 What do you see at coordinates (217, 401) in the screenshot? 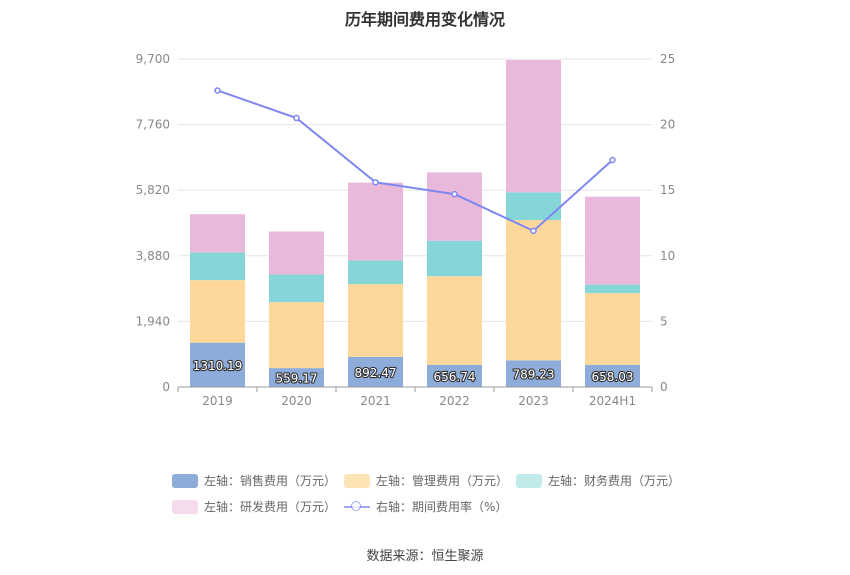
I see `x-axis-tick-label: 2019` at bounding box center [217, 401].